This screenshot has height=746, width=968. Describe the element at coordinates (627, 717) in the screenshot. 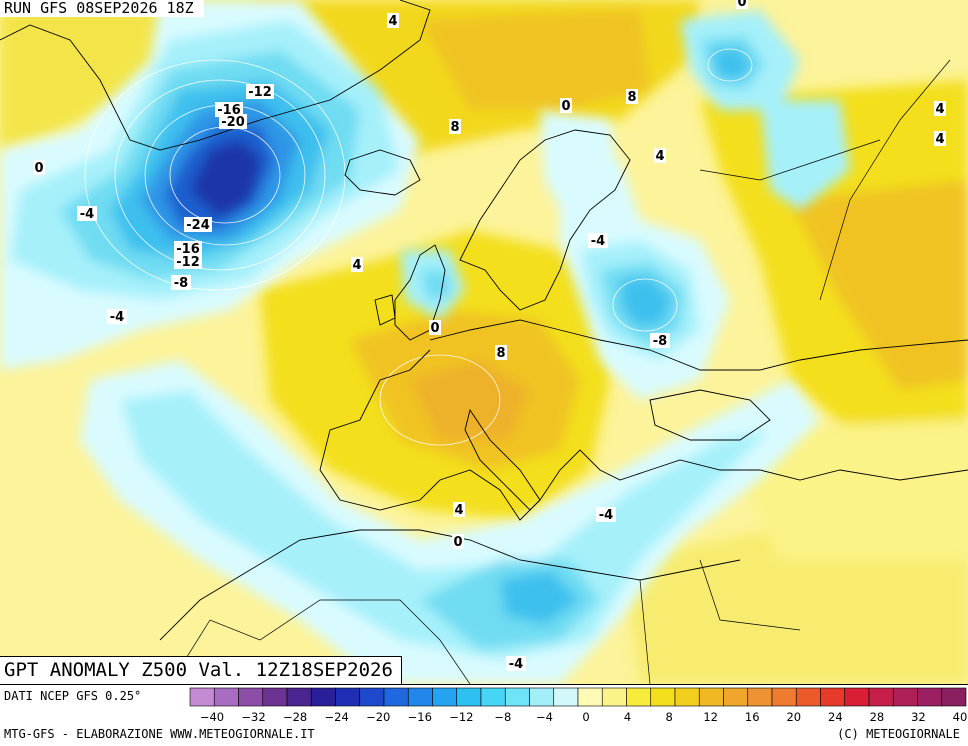

I see `colorbar-tick-label: 4` at that location.